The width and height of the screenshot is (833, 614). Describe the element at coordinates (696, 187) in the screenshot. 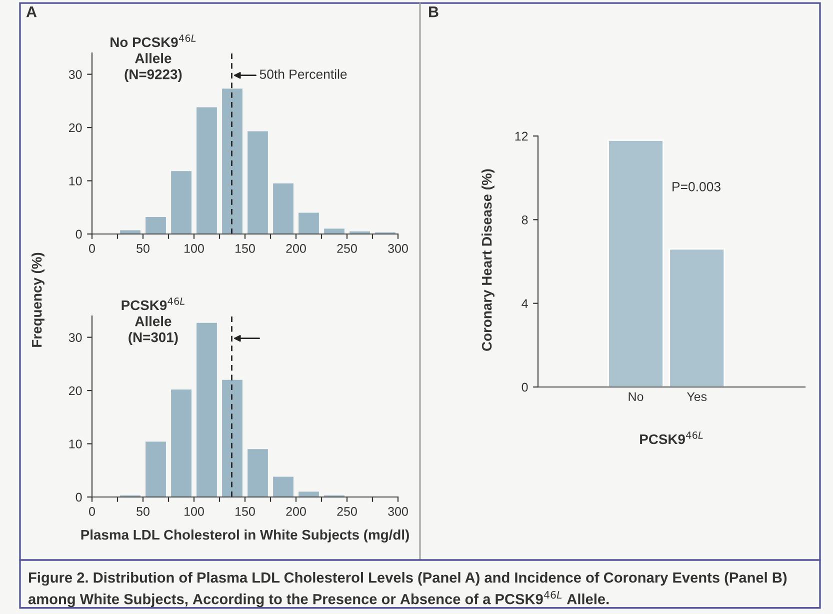

I see `annotation: P=0.003` at that location.